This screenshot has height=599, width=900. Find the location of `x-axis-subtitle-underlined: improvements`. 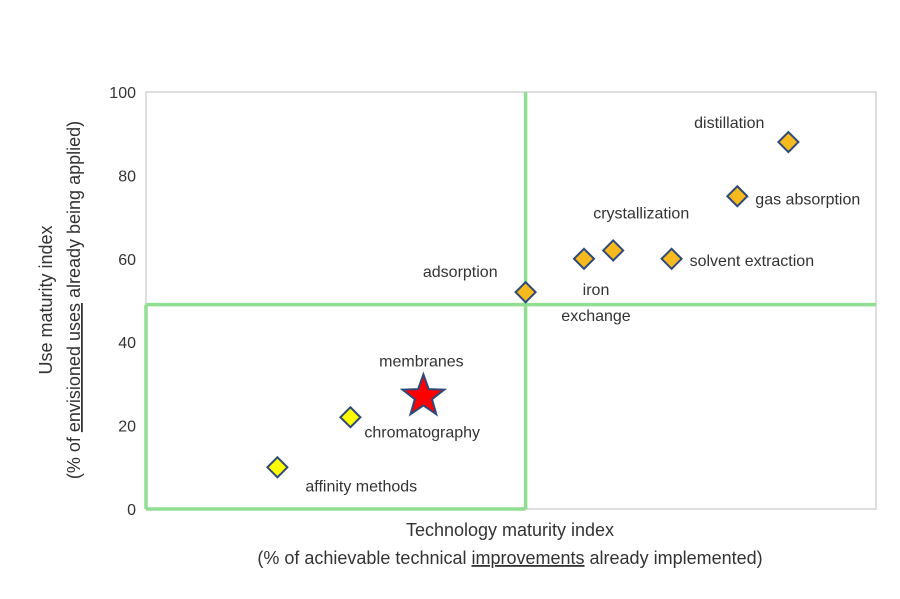

x-axis-subtitle-underlined: improvements is located at coordinates (527, 558).